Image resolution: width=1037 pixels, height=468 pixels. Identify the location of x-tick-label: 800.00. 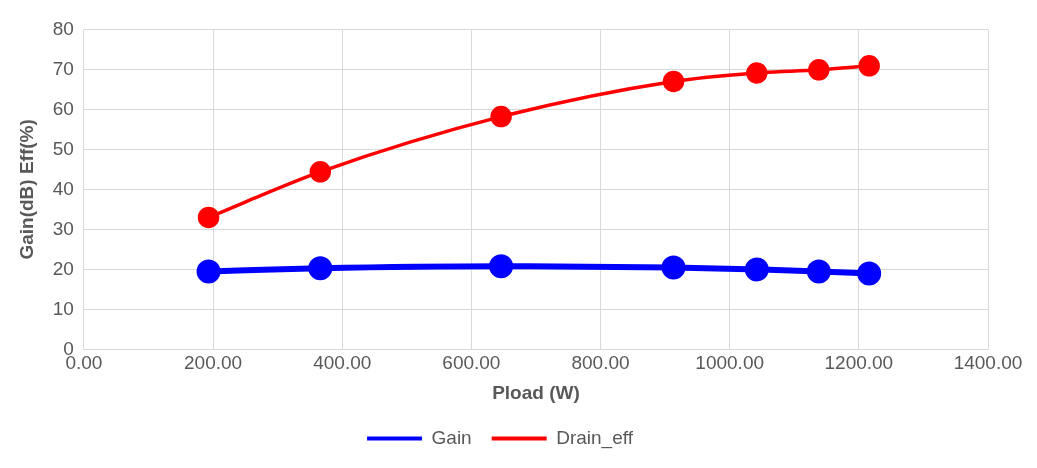
(600, 363).